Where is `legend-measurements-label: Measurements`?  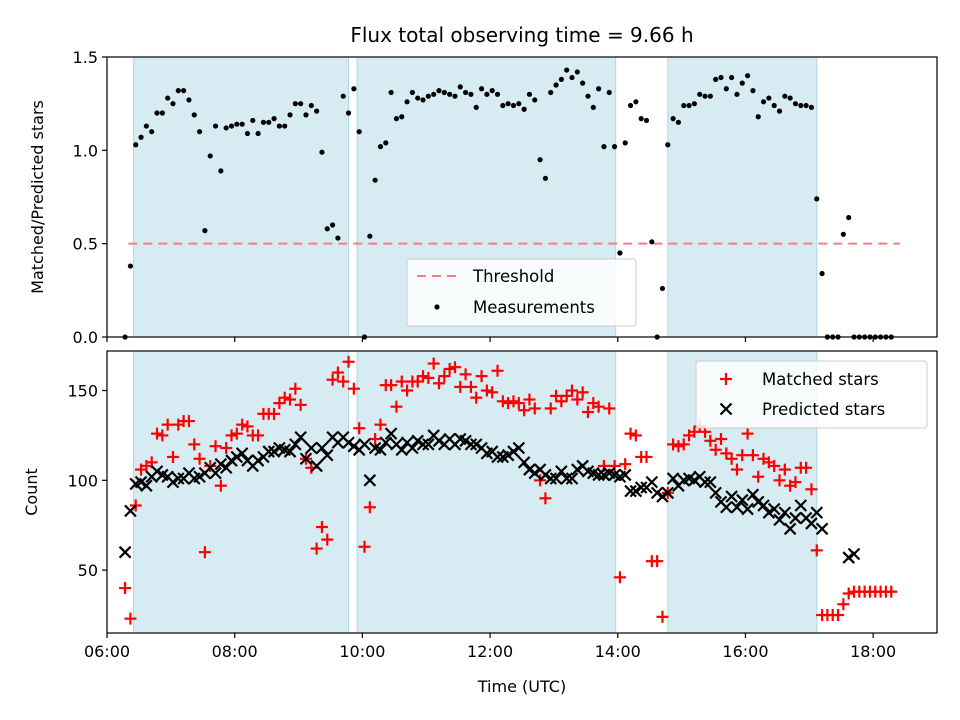 legend-measurements-label: Measurements is located at coordinates (534, 307).